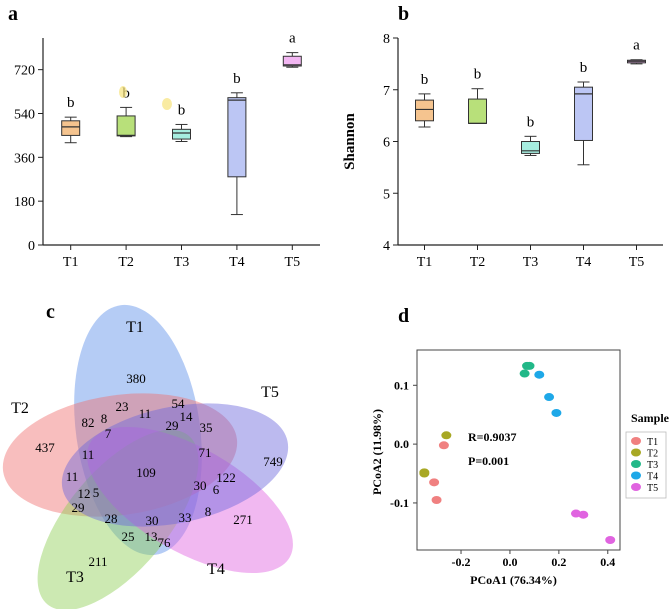 This screenshot has height=609, width=669. Describe the element at coordinates (84, 493) in the screenshot. I see `venn-region-count: 12` at that location.